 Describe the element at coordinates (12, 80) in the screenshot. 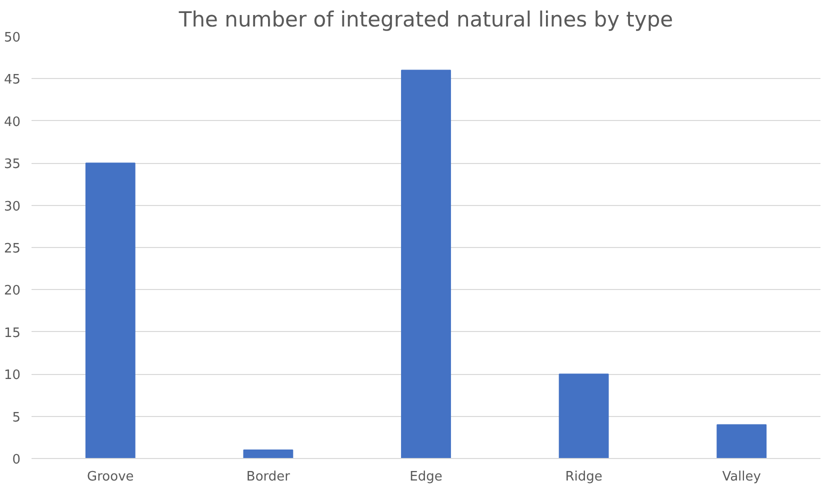

I see `y-tick-label: 45` at that location.